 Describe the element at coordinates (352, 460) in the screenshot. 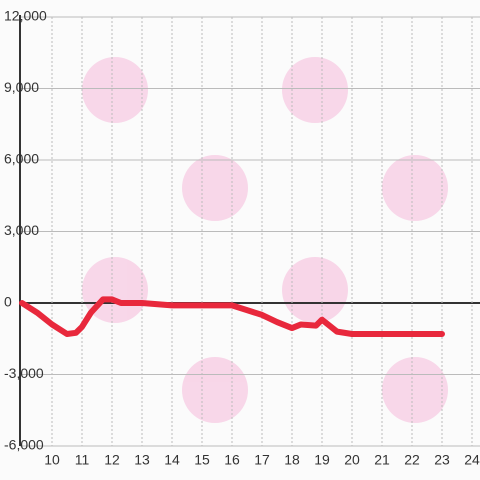

I see `x-tick-label: 20` at that location.